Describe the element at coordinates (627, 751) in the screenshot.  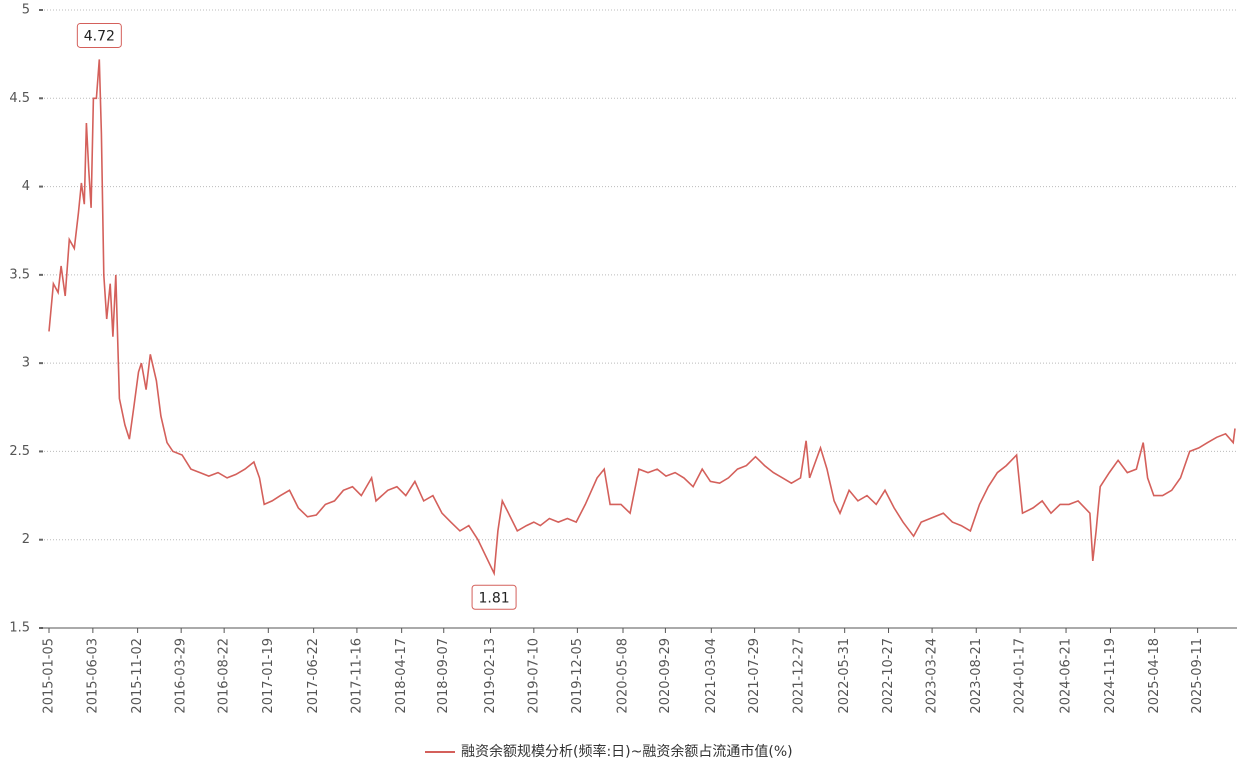
I see `legend-label: 融资余额规模分析(频率:日)~融资余额占流通市值(%)` at that location.